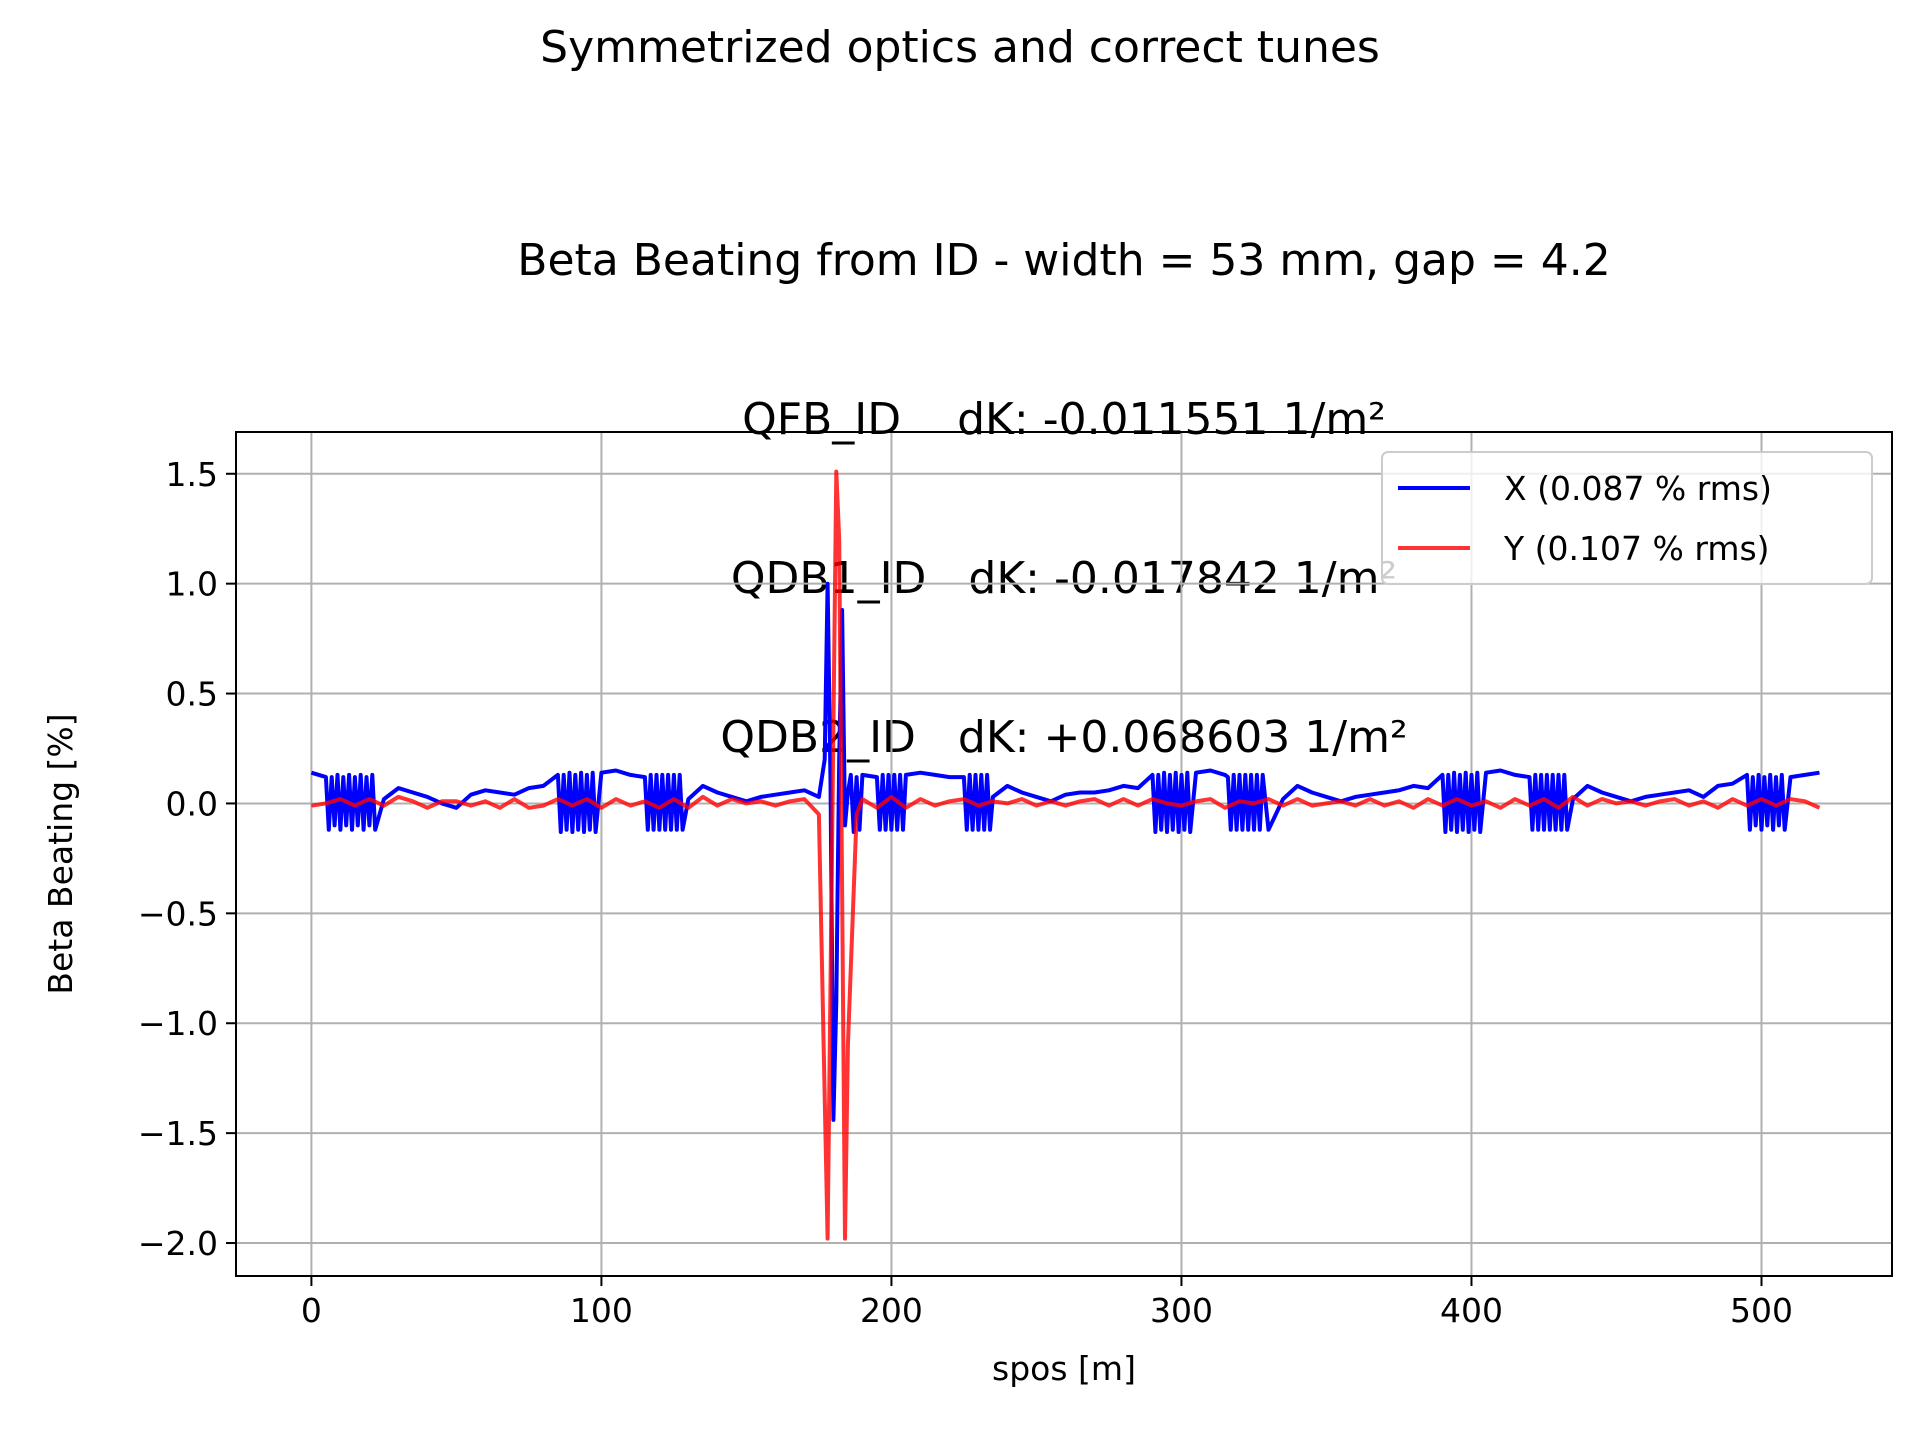  What do you see at coordinates (192, 584) in the screenshot?
I see `y-tick-label: 1.0` at bounding box center [192, 584].